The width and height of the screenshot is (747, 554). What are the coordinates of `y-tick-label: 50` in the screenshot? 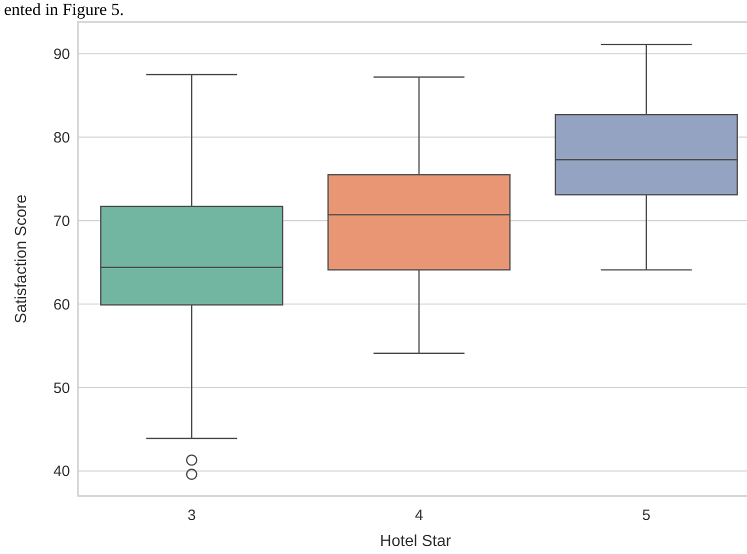 It's located at (61, 388).